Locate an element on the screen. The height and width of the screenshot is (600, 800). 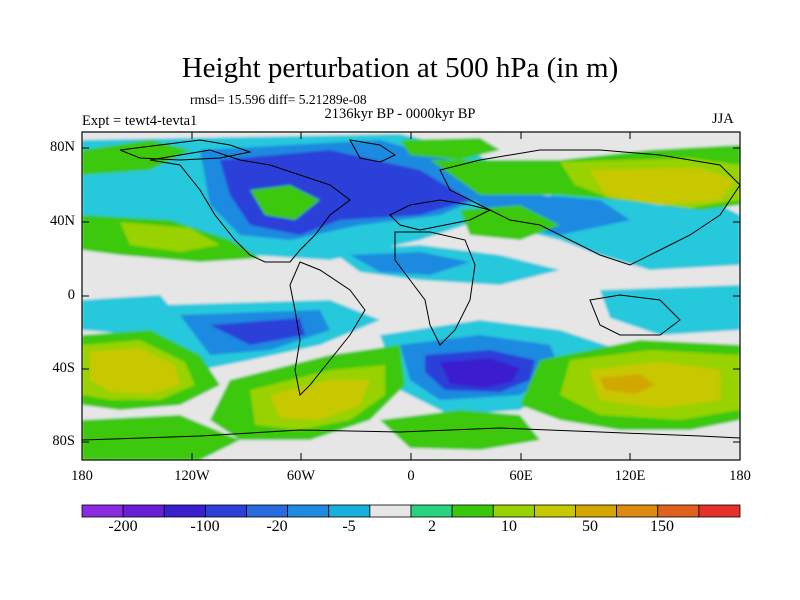
lon-tick-label: 120E is located at coordinates (630, 476).